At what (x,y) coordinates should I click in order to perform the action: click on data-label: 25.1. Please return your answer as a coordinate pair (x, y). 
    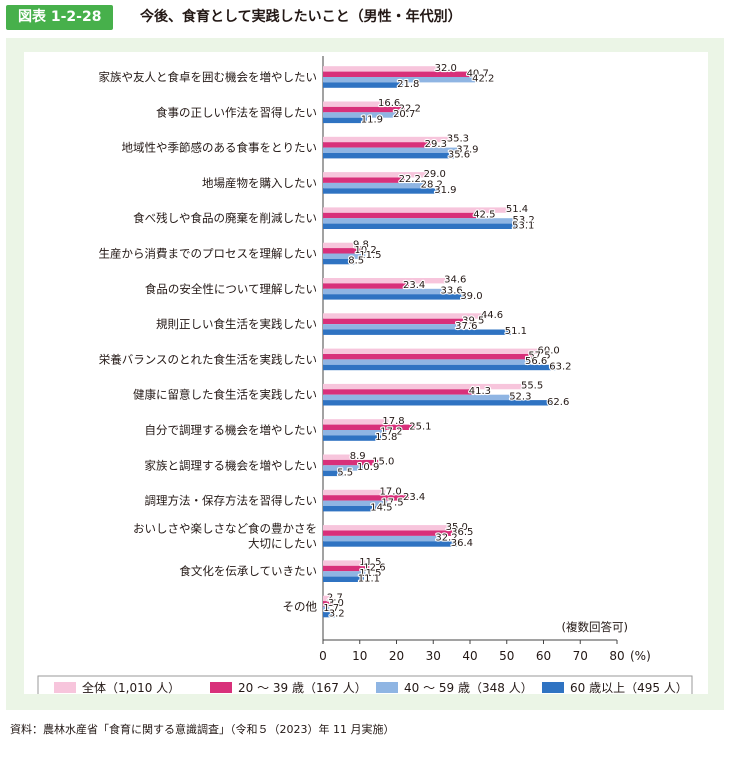
    Looking at the image, I should click on (420, 426).